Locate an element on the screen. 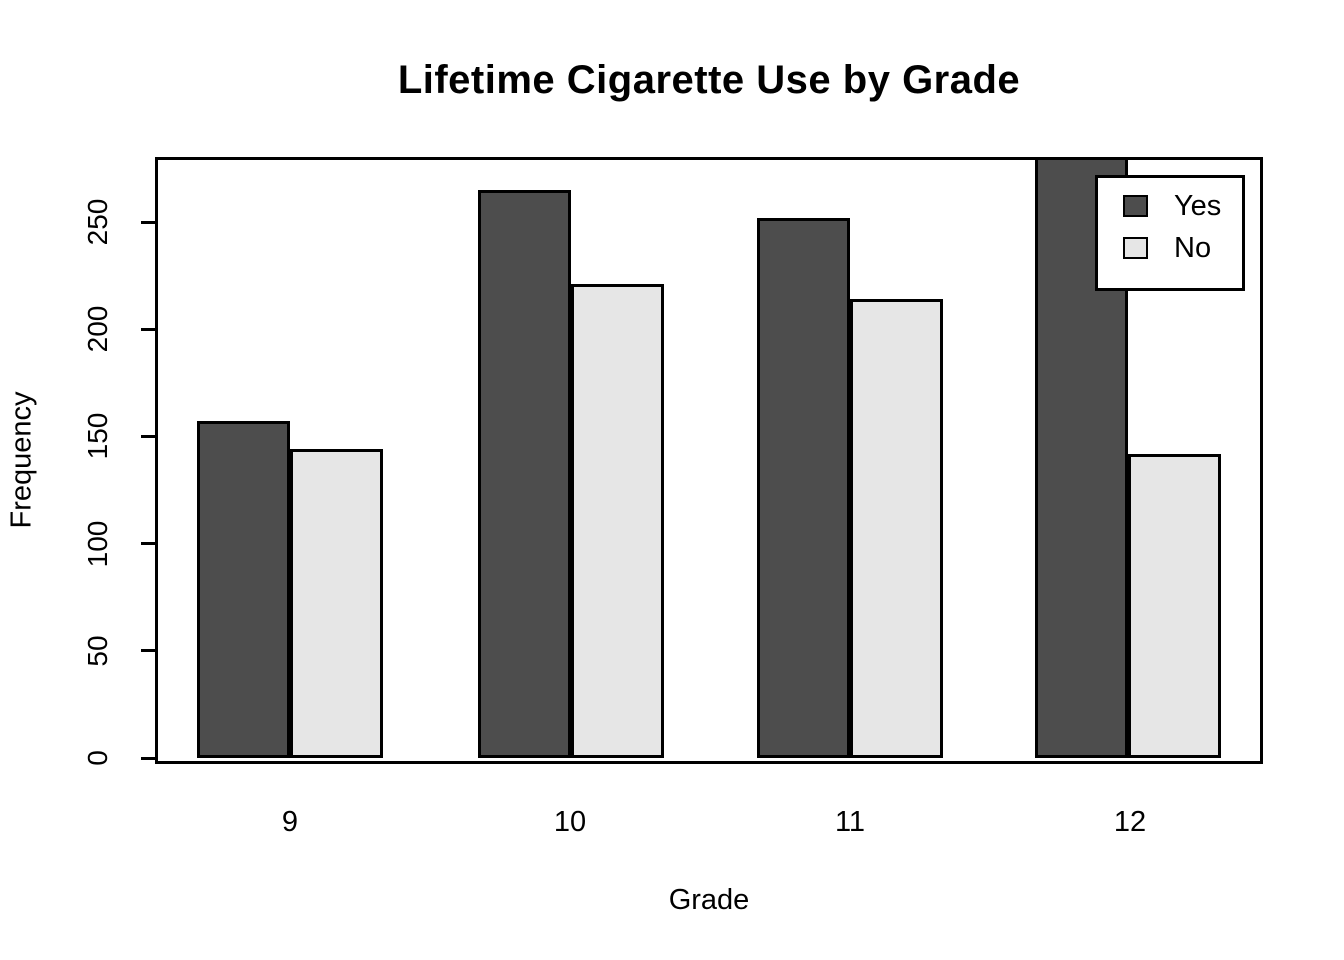  x-category-label-9: 9 is located at coordinates (290, 822).